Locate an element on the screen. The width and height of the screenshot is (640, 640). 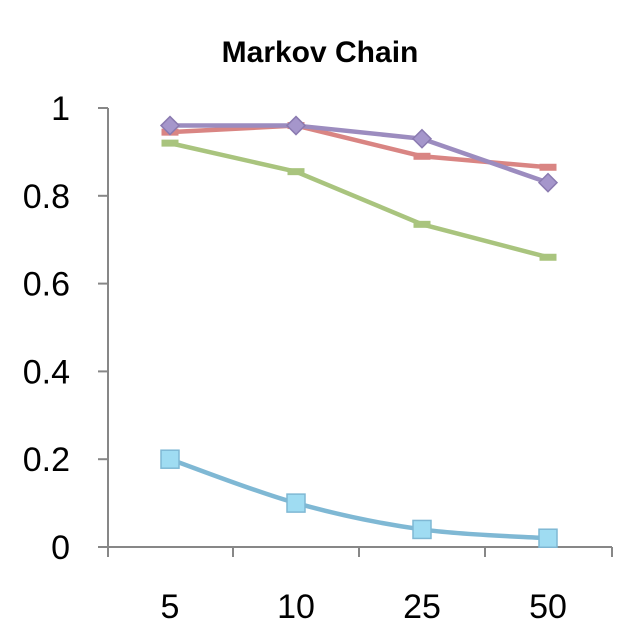
y-tick-label: 0.4 is located at coordinates (46, 372).